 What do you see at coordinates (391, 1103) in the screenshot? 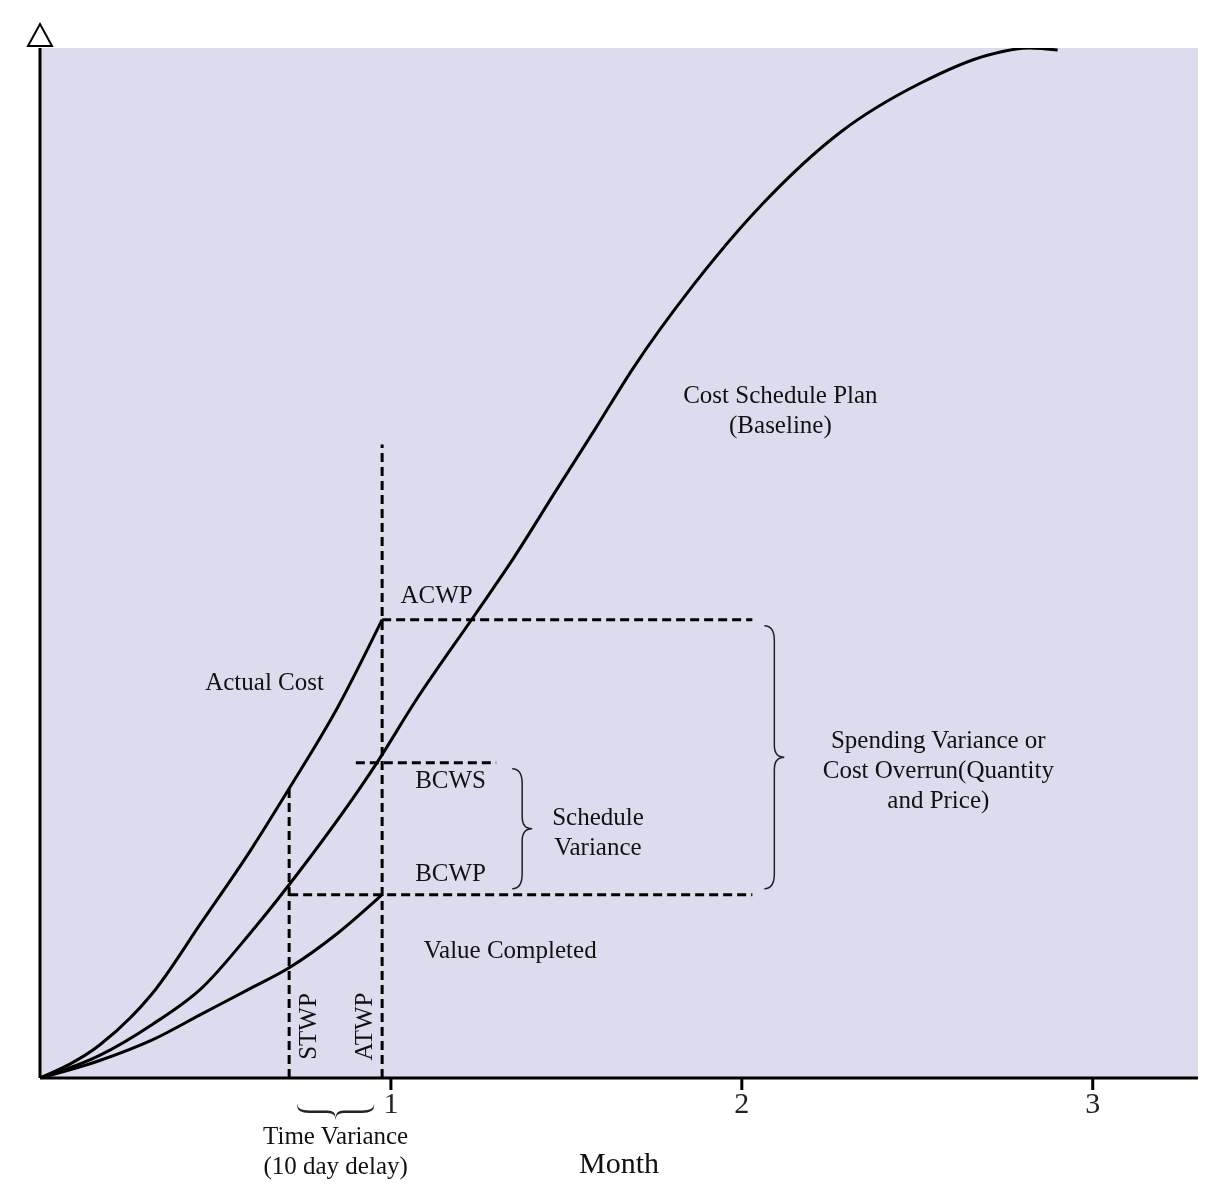
I see `x-tick-label: 1` at bounding box center [391, 1103].